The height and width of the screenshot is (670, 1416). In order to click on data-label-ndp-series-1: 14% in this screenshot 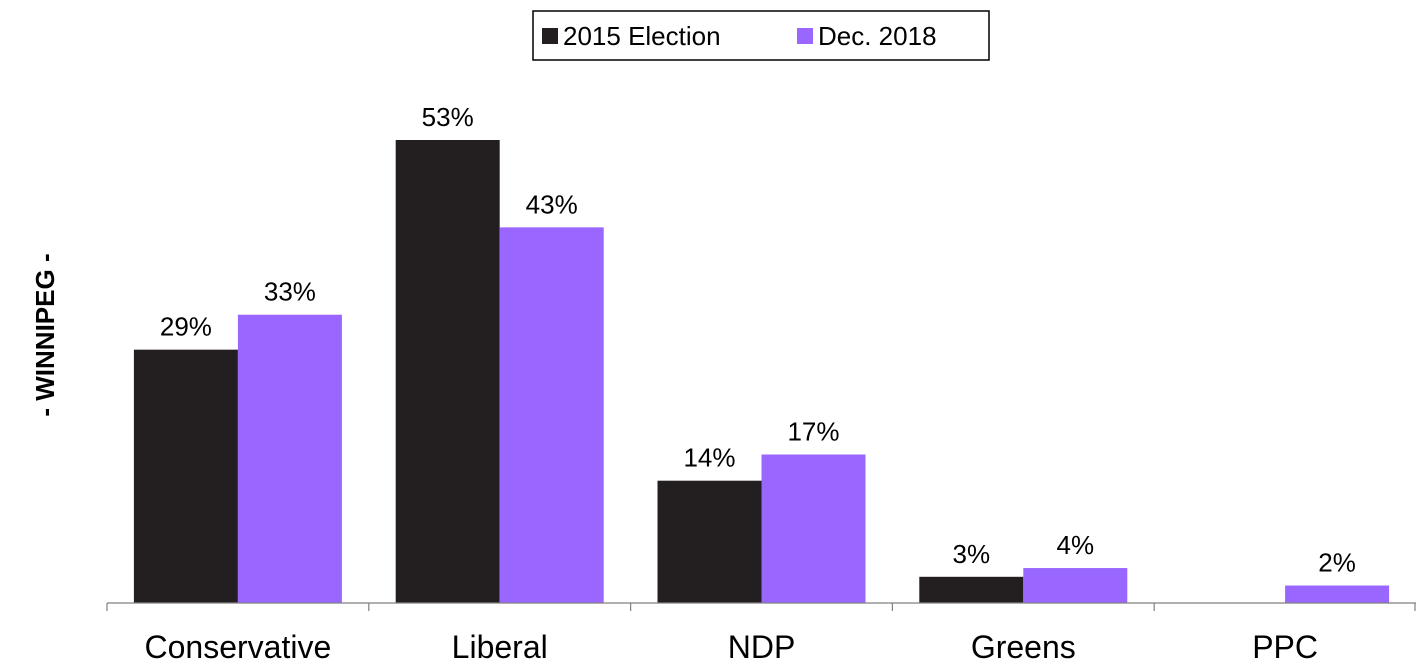, I will do `click(709, 458)`.